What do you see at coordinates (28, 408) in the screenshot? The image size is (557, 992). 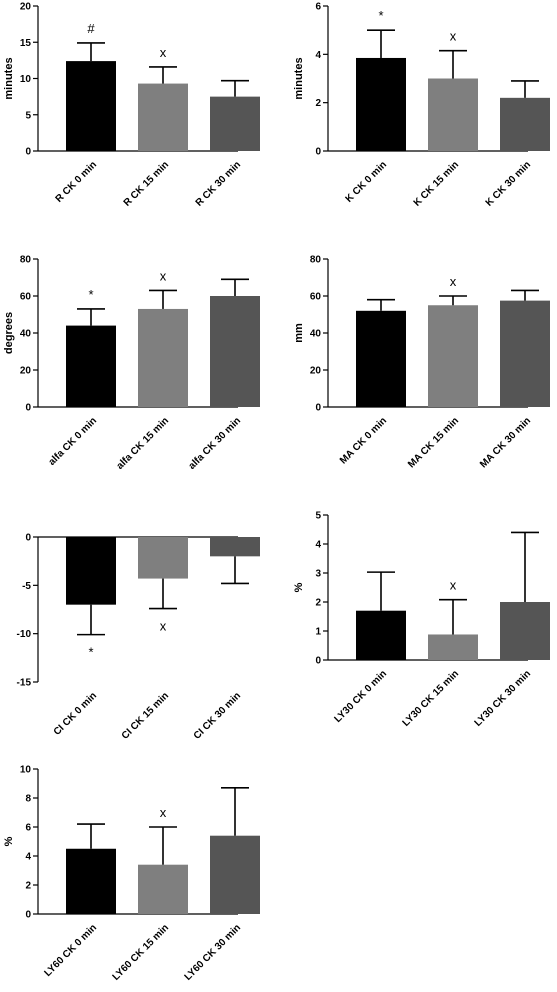 I see `y-tick-label-2-0: 0` at bounding box center [28, 408].